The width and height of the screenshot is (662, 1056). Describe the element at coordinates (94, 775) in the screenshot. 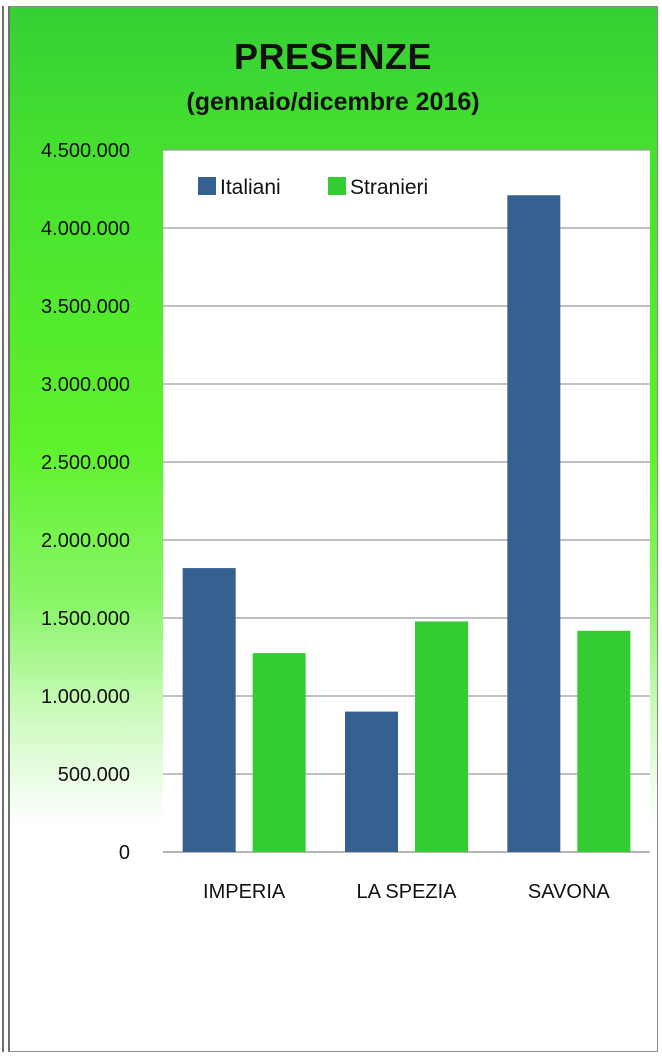

I see `y-tick-label: 500.000` at that location.